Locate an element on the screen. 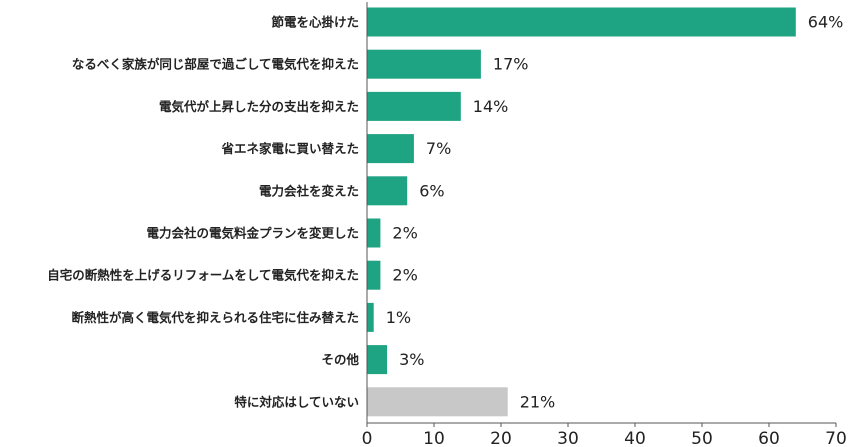  value-label-6: 2% is located at coordinates (404, 275).